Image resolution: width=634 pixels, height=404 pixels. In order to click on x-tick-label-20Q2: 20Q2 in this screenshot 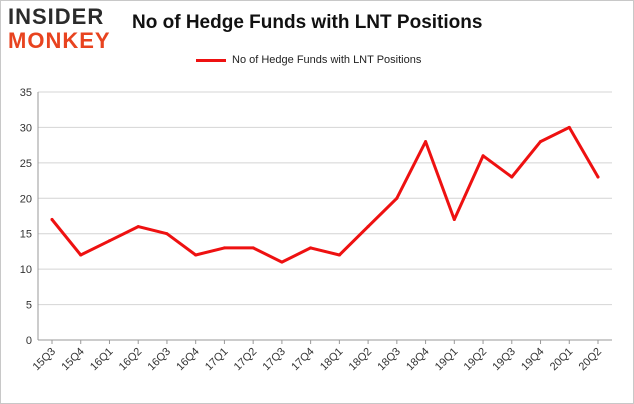, I will do `click(591, 360)`.